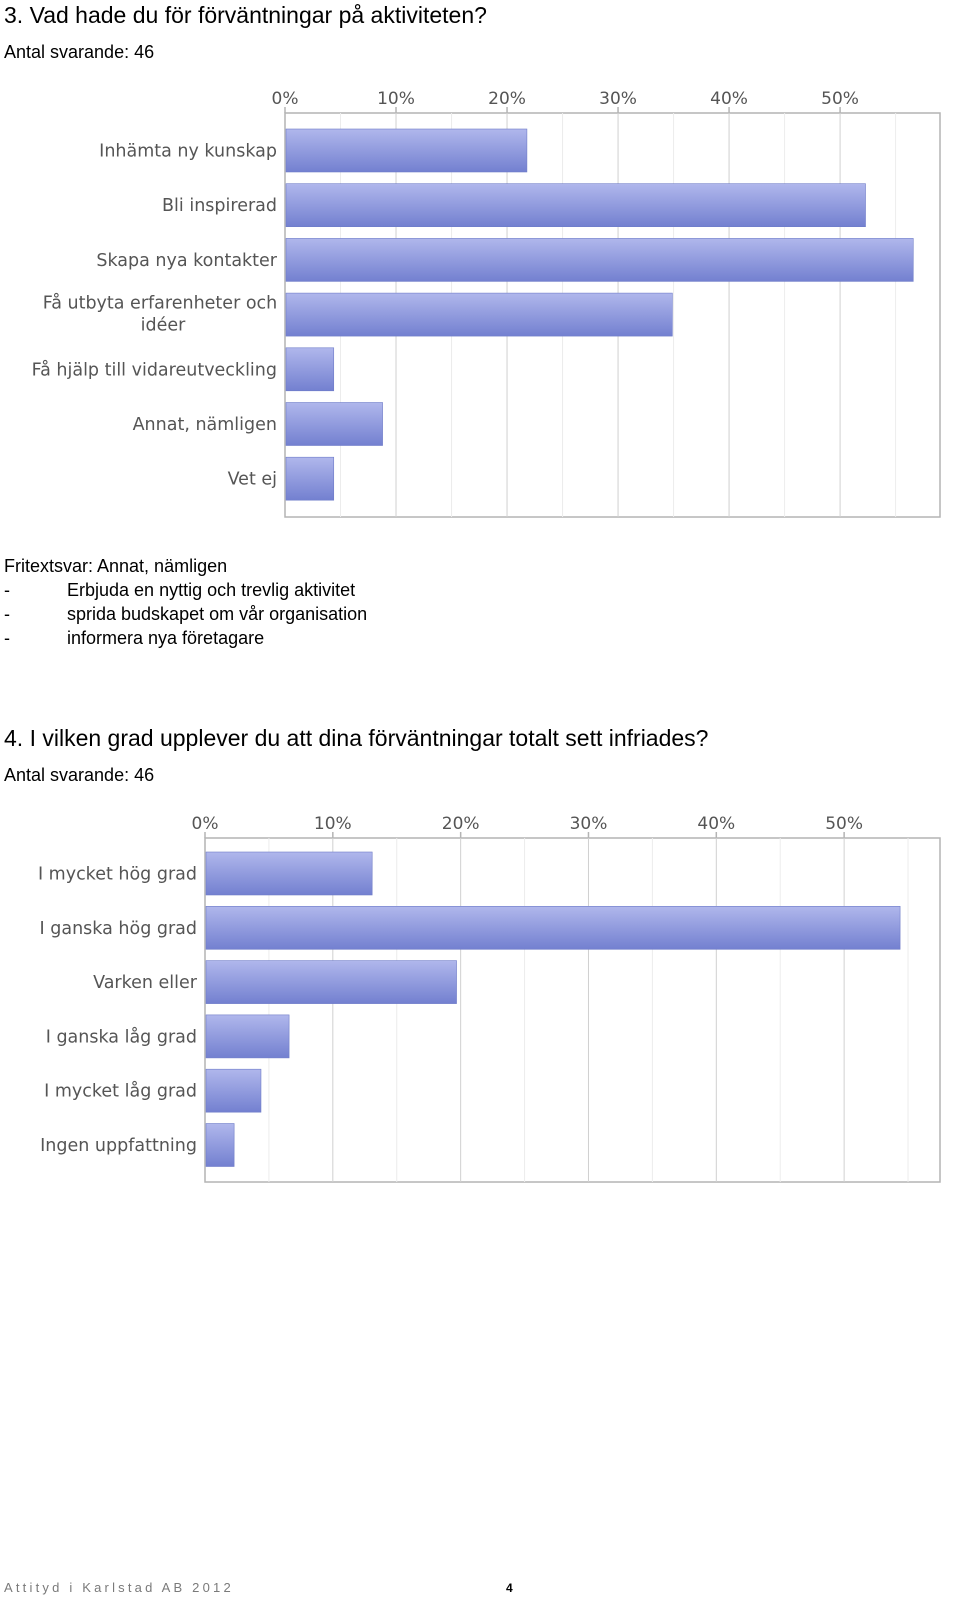  Describe the element at coordinates (166, 638) in the screenshot. I see `free-text-item-text: informera nya företagare` at that location.